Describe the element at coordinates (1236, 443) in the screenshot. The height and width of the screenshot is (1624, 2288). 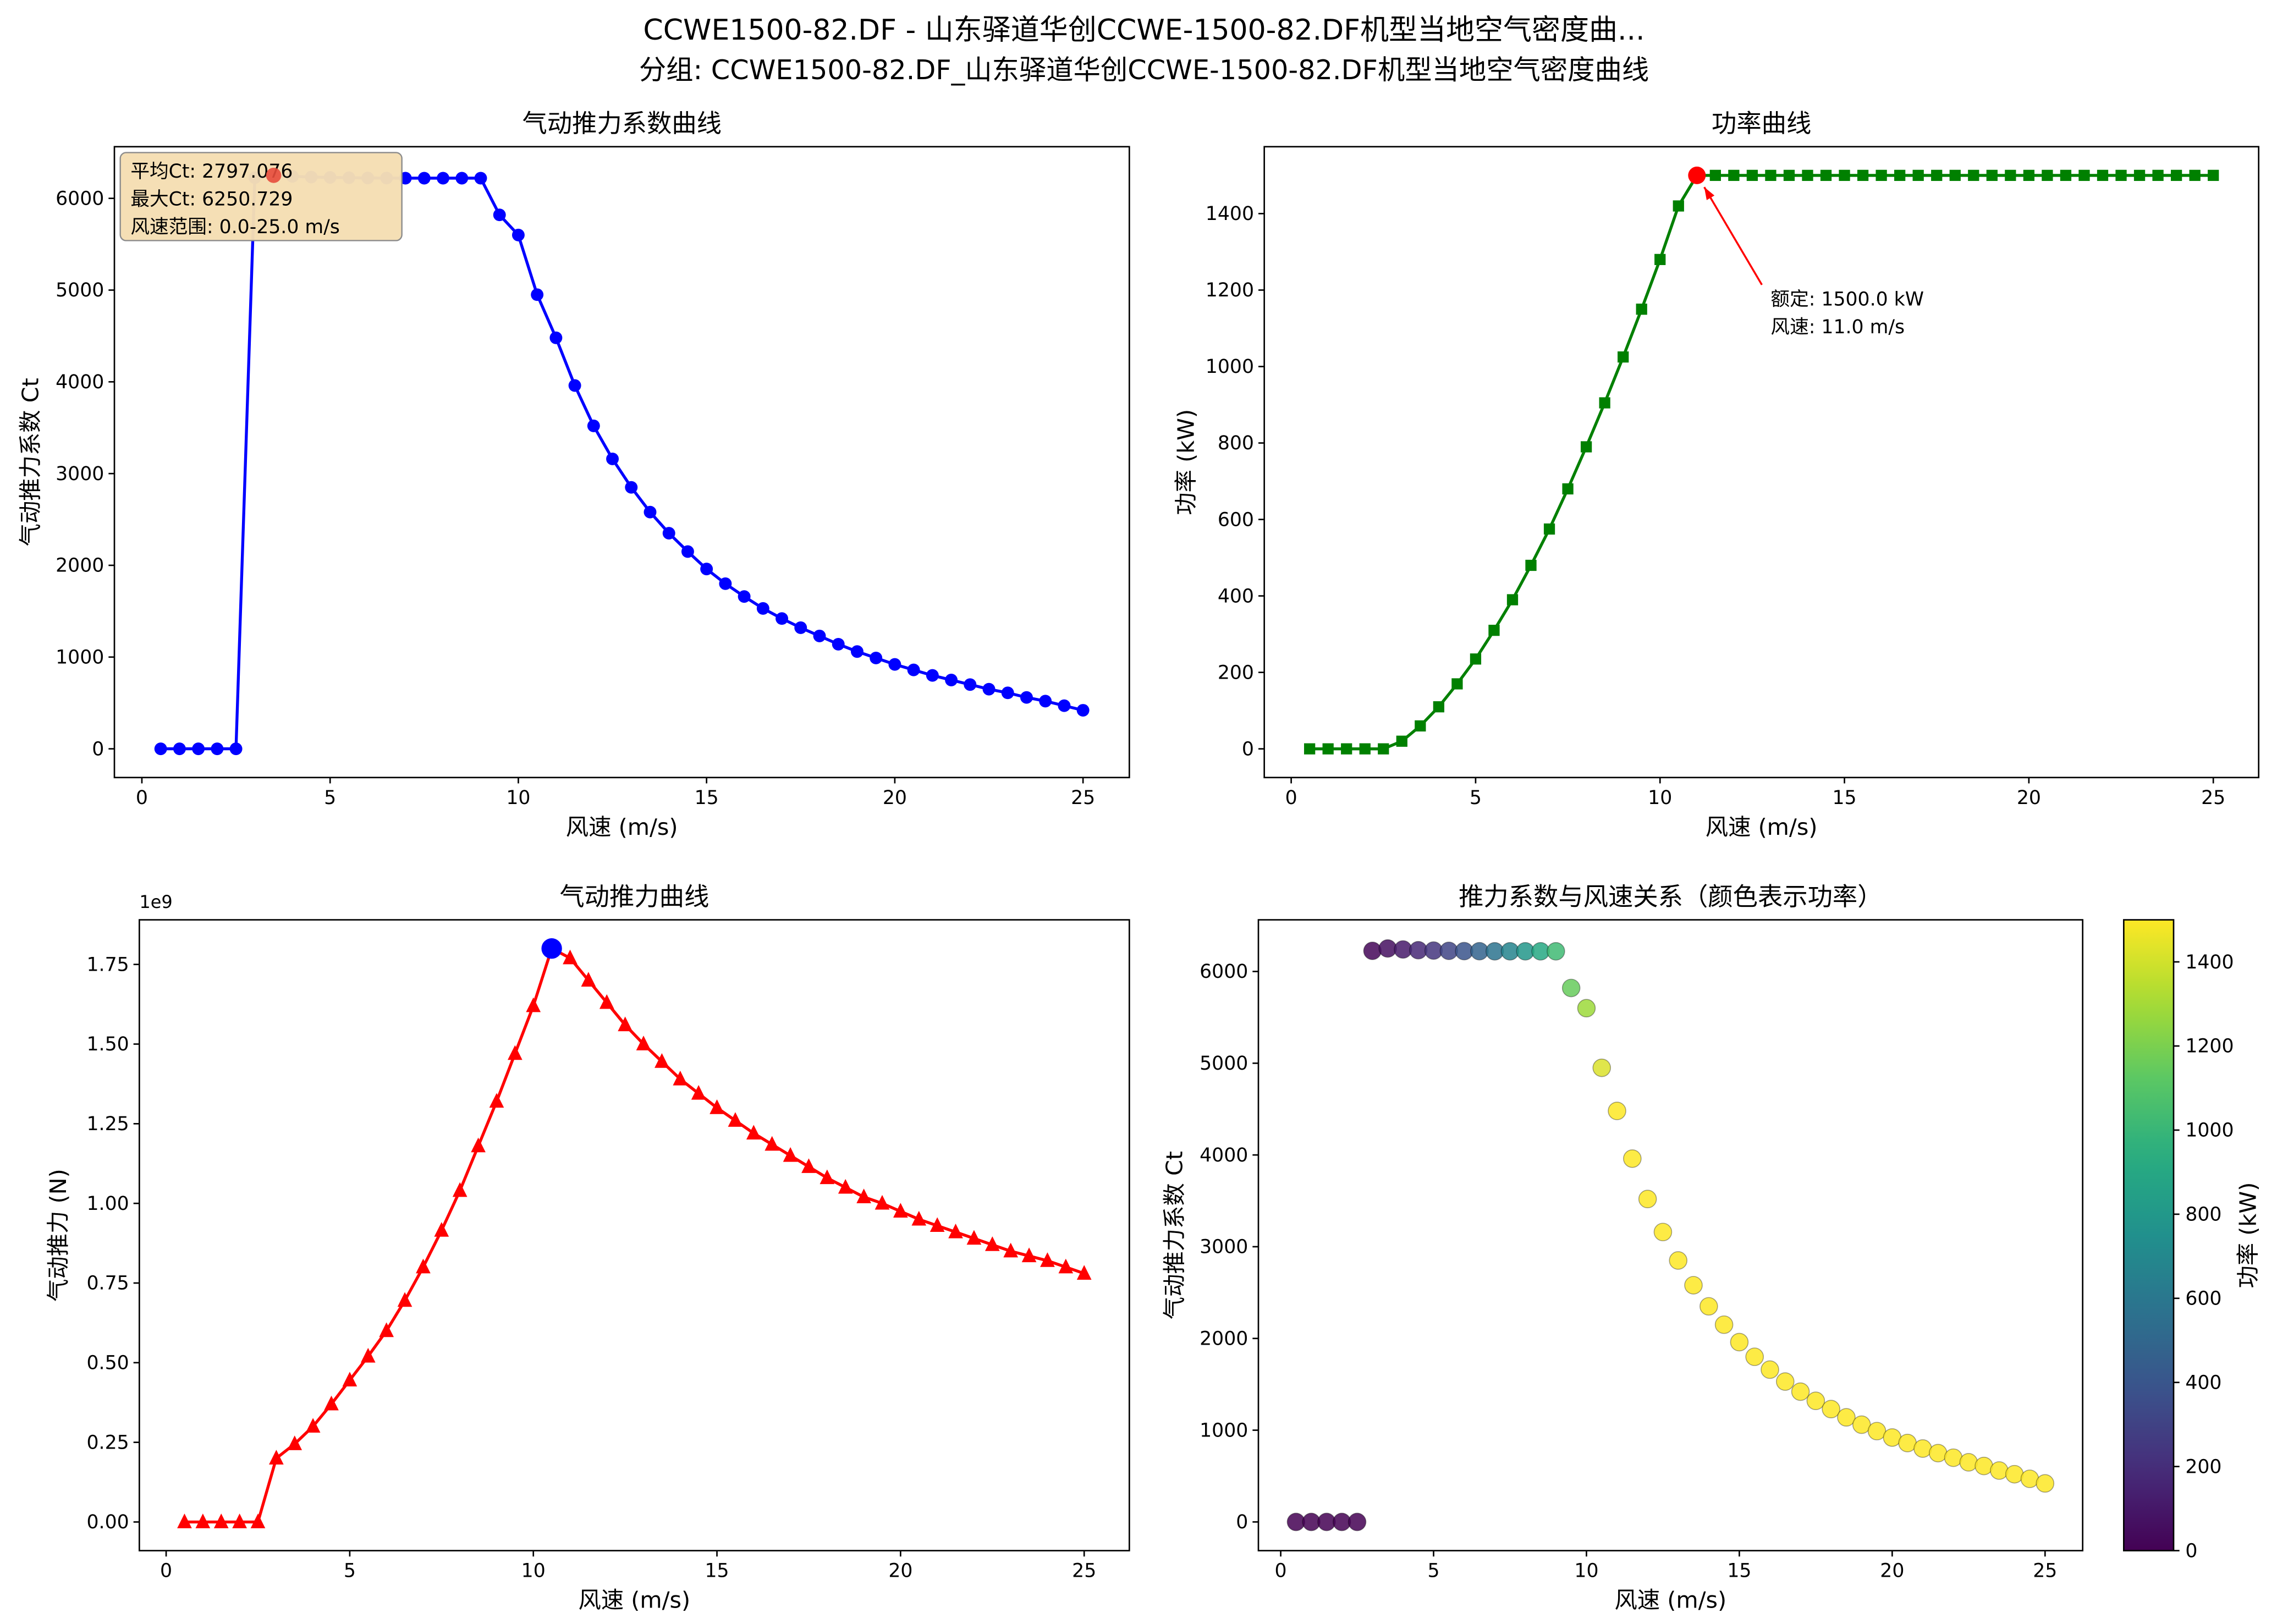
I see `y-tick-label: 800` at that location.